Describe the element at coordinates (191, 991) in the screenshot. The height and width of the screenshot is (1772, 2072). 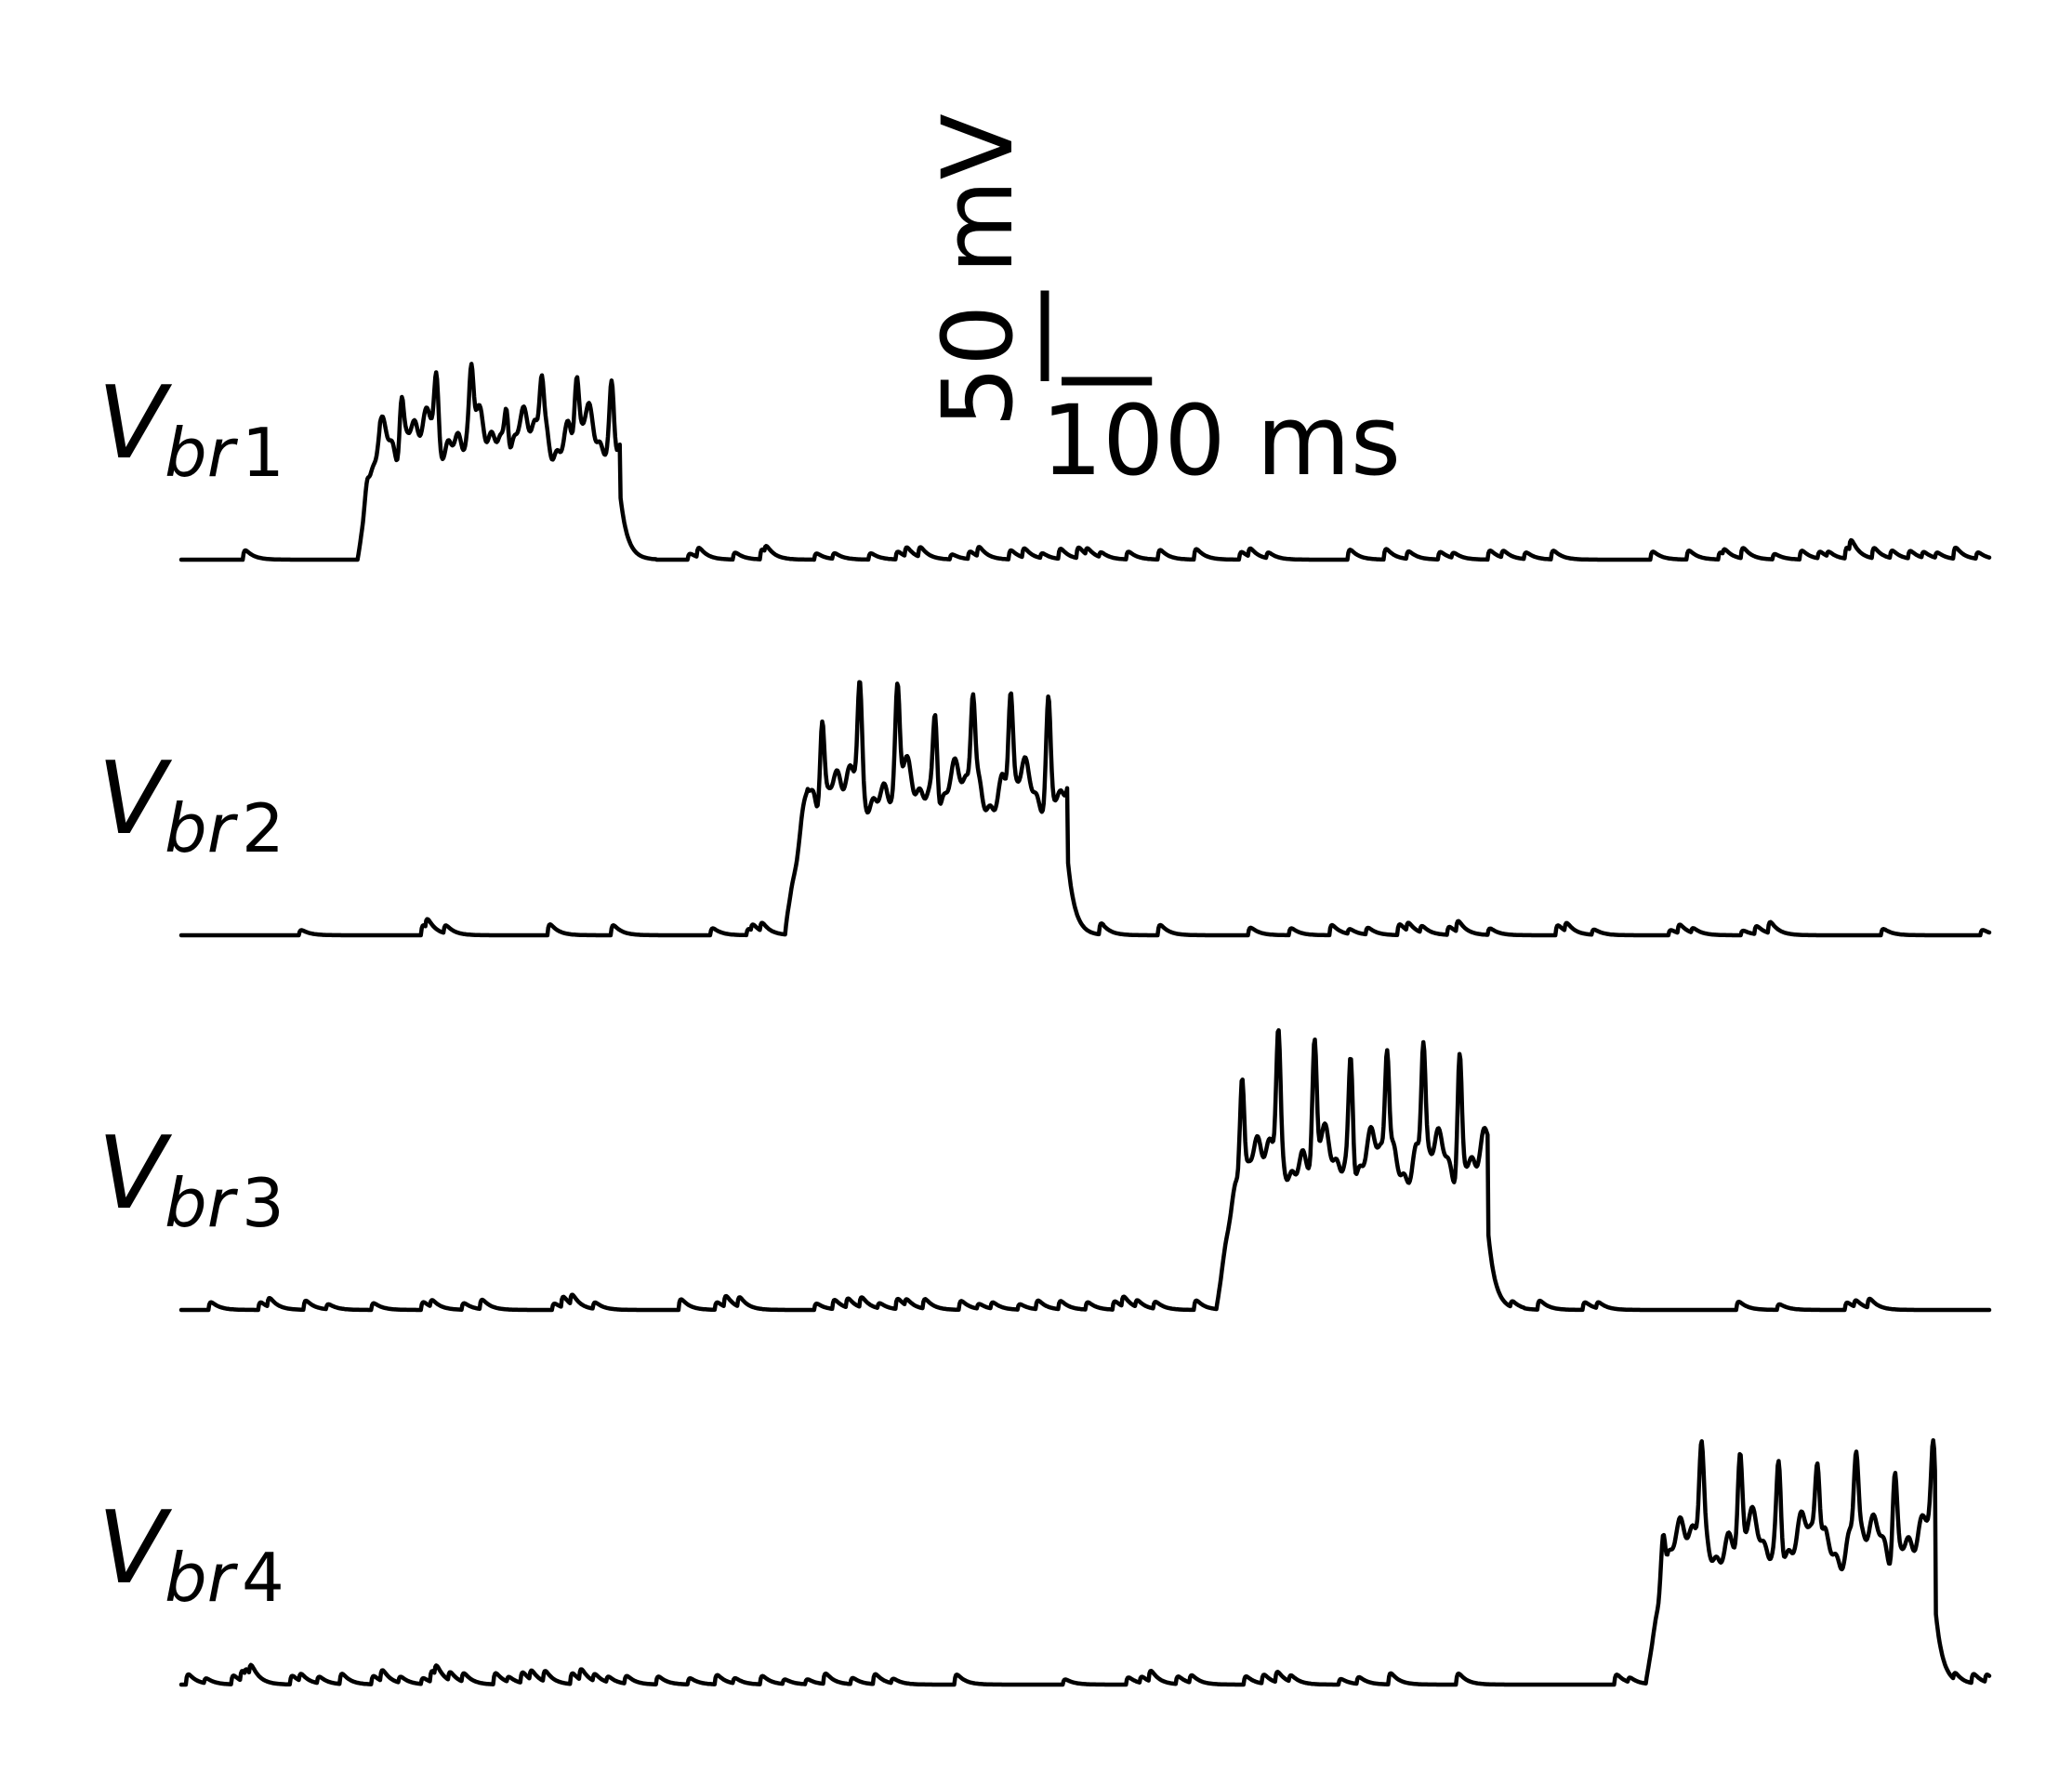
I see `trace-labels: V br 1 V br 2 V br 3 V br 4` at that location.